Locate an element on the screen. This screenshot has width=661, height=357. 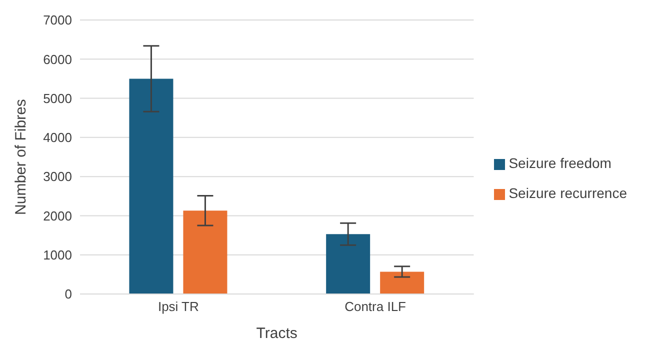
y-tick-label: 4000 is located at coordinates (57, 138).